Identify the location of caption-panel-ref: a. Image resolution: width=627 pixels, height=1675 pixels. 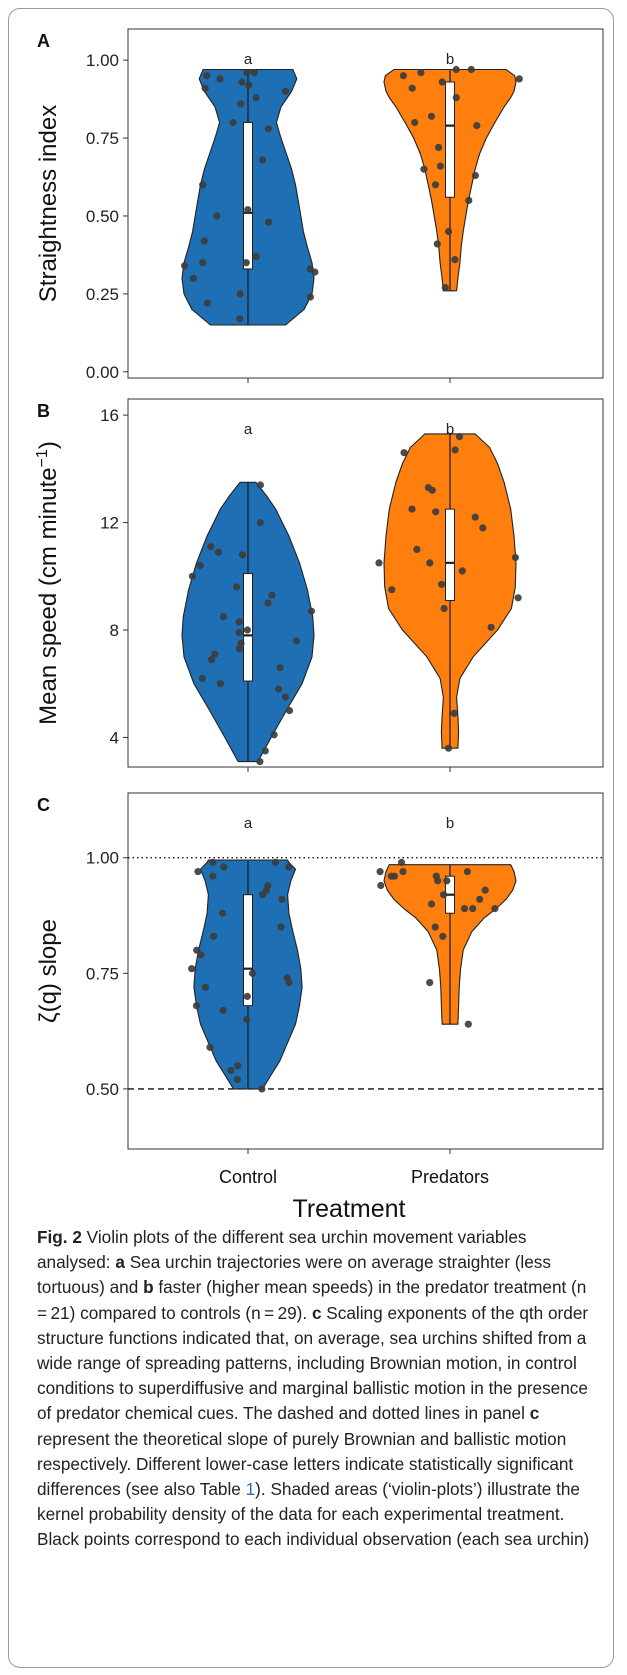
(120, 1262).